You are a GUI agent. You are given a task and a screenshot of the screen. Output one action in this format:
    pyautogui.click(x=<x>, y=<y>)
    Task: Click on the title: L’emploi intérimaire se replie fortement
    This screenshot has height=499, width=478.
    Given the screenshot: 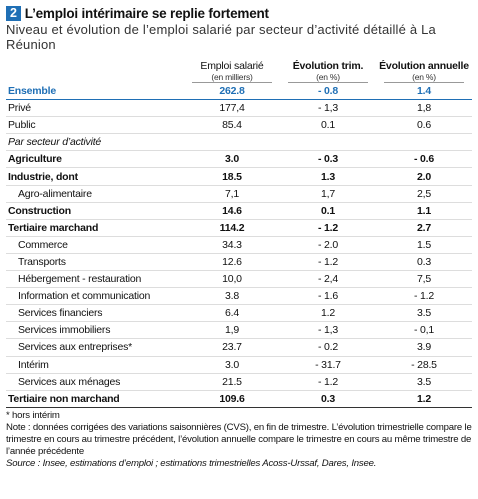 What is the action you would take?
    pyautogui.click(x=146, y=13)
    